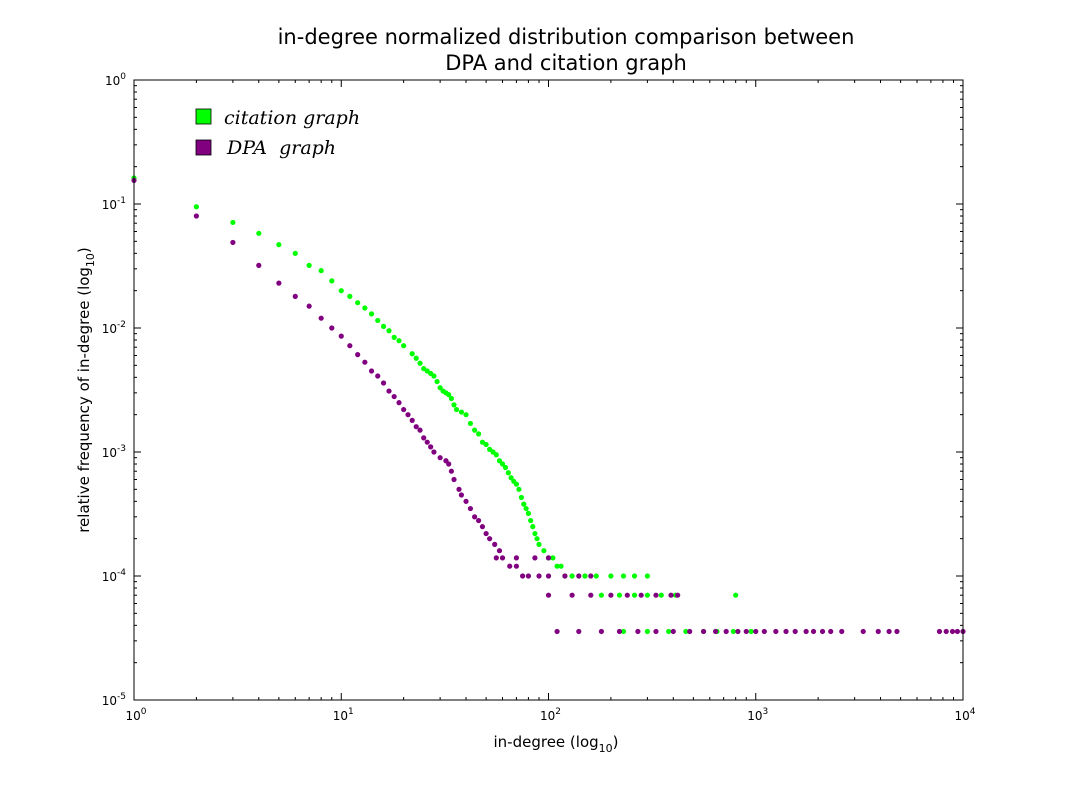  What do you see at coordinates (114, 328) in the screenshot?
I see `y-tick-label: 10⁻²` at bounding box center [114, 328].